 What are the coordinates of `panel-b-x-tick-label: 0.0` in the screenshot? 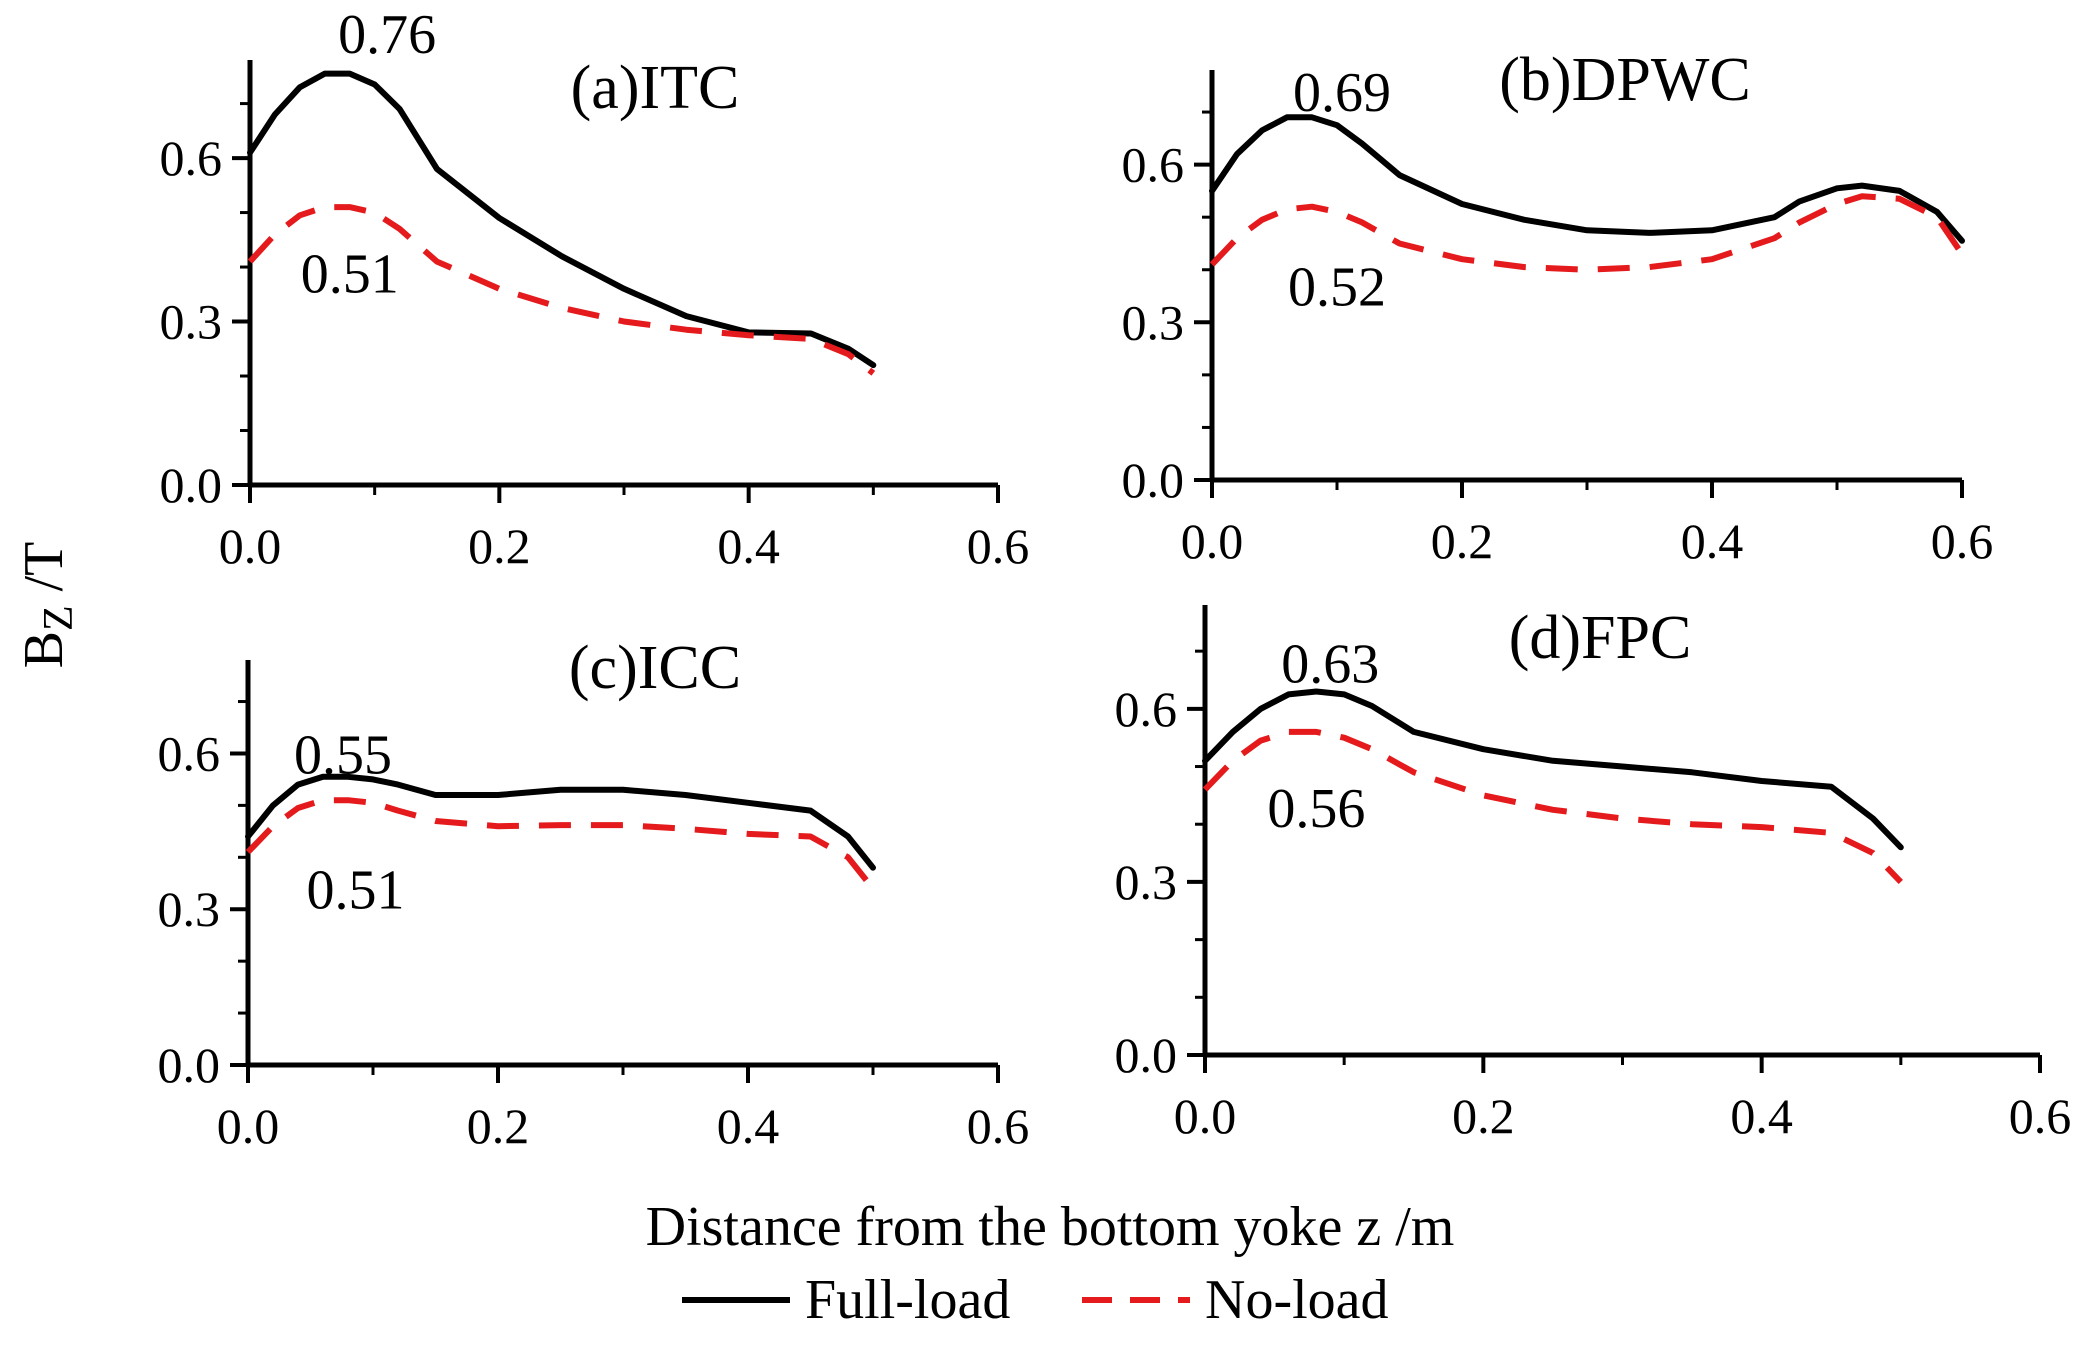 It's located at (1212, 541).